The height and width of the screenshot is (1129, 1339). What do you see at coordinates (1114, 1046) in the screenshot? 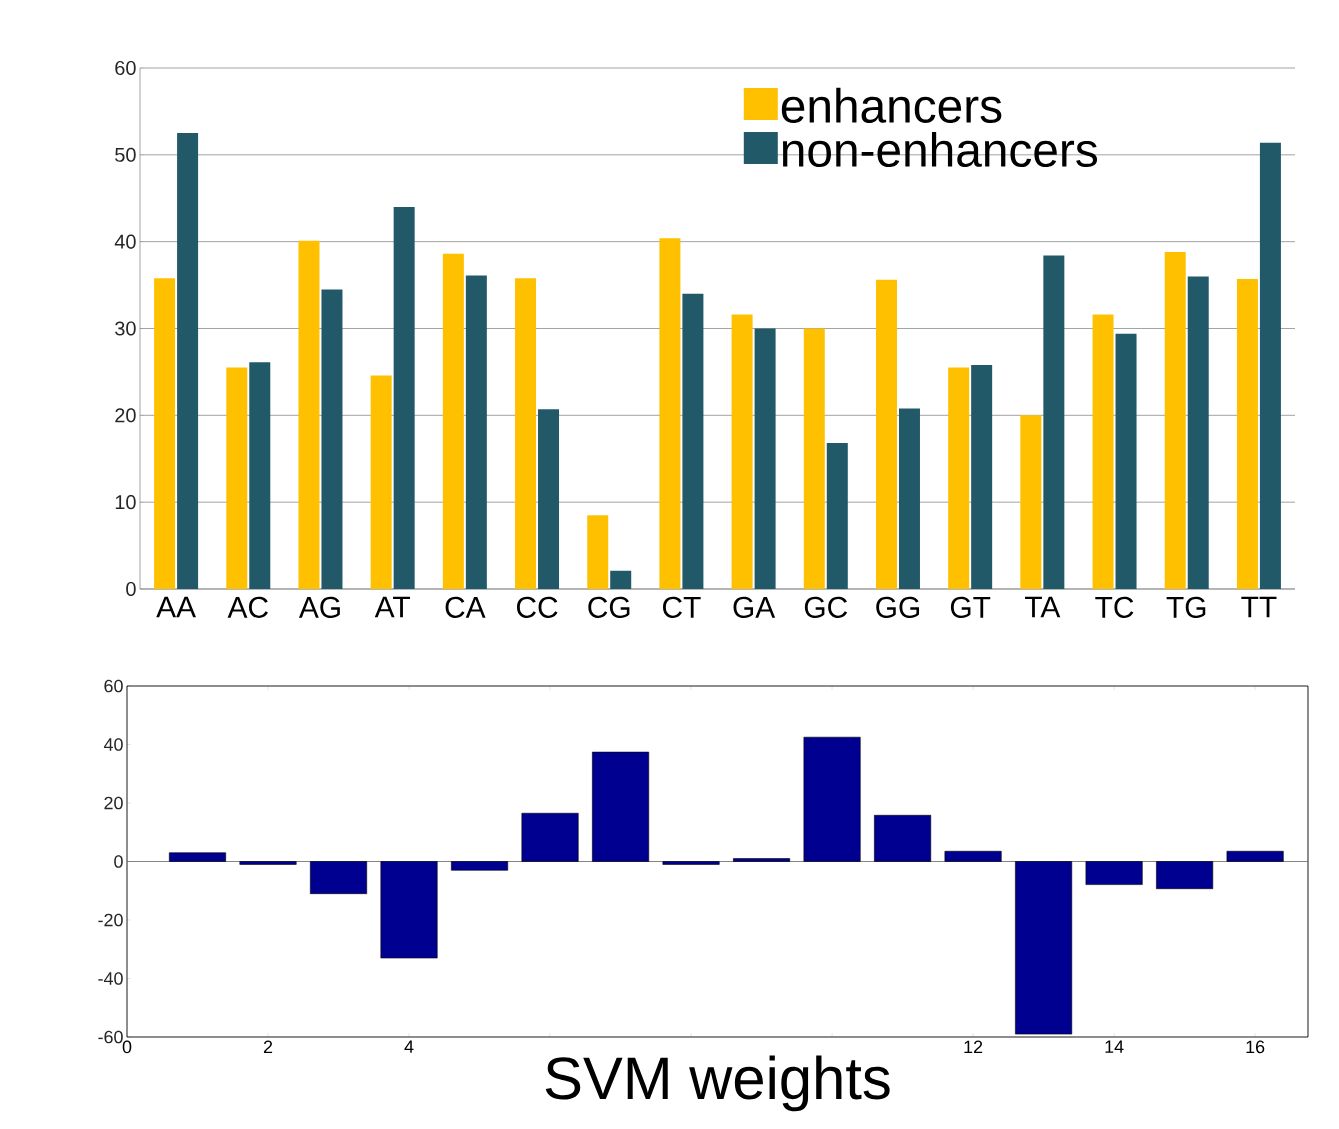
I see `x-tick-label: 14` at bounding box center [1114, 1046].